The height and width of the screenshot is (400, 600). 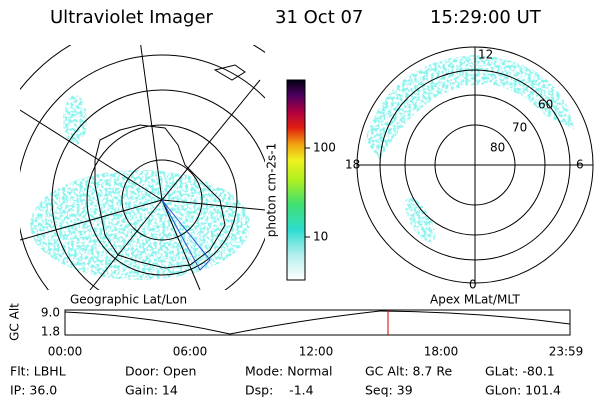 I want to click on lat-label: 80, so click(x=497, y=148).